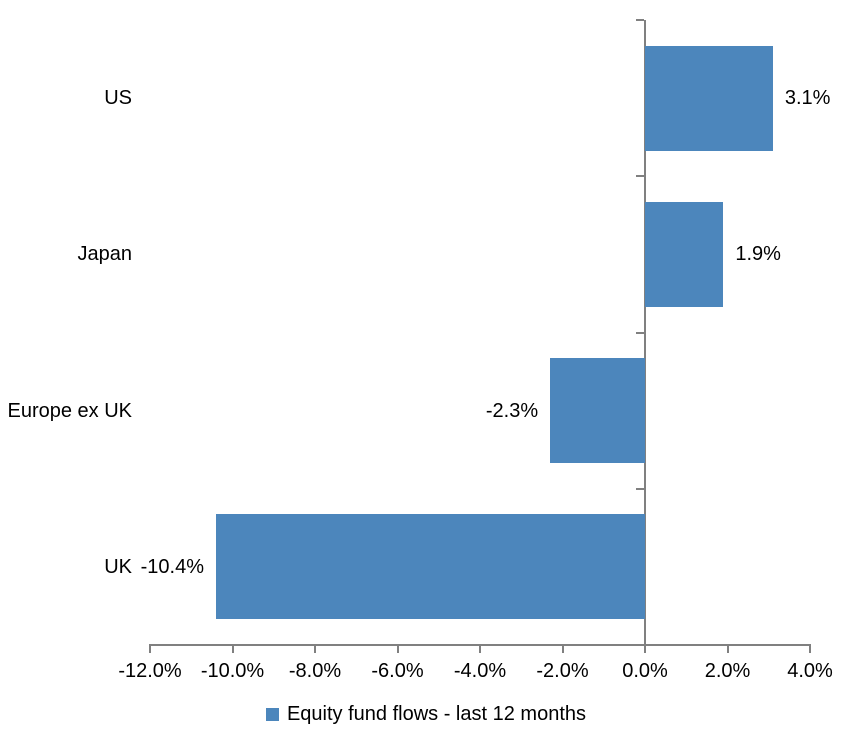 This screenshot has width=852, height=747. What do you see at coordinates (436, 714) in the screenshot?
I see `legend-label: Equity fund flows - last 12 months` at bounding box center [436, 714].